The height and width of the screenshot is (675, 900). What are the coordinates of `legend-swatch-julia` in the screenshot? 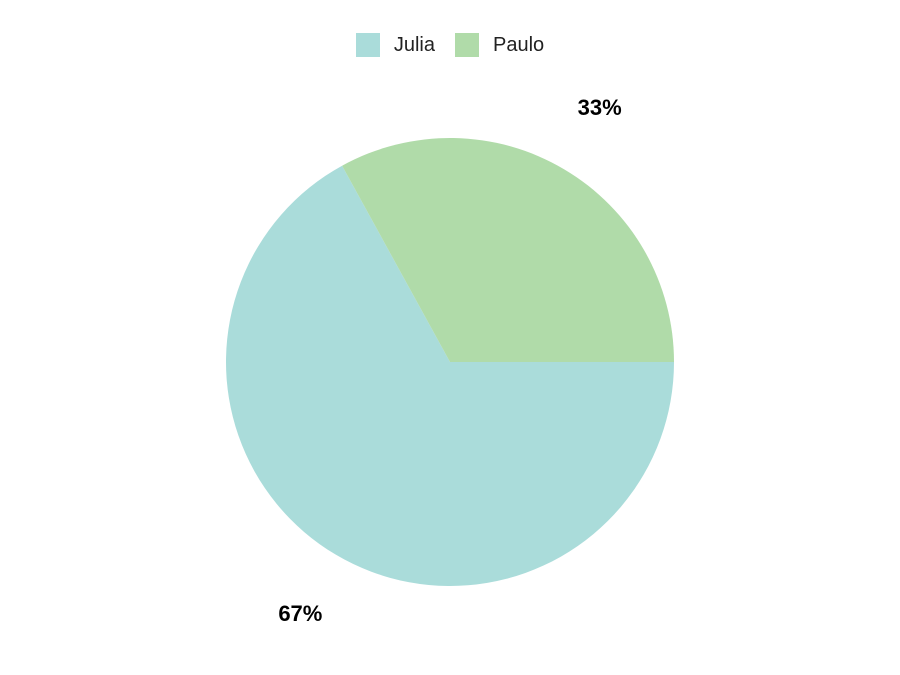 It's located at (367, 45).